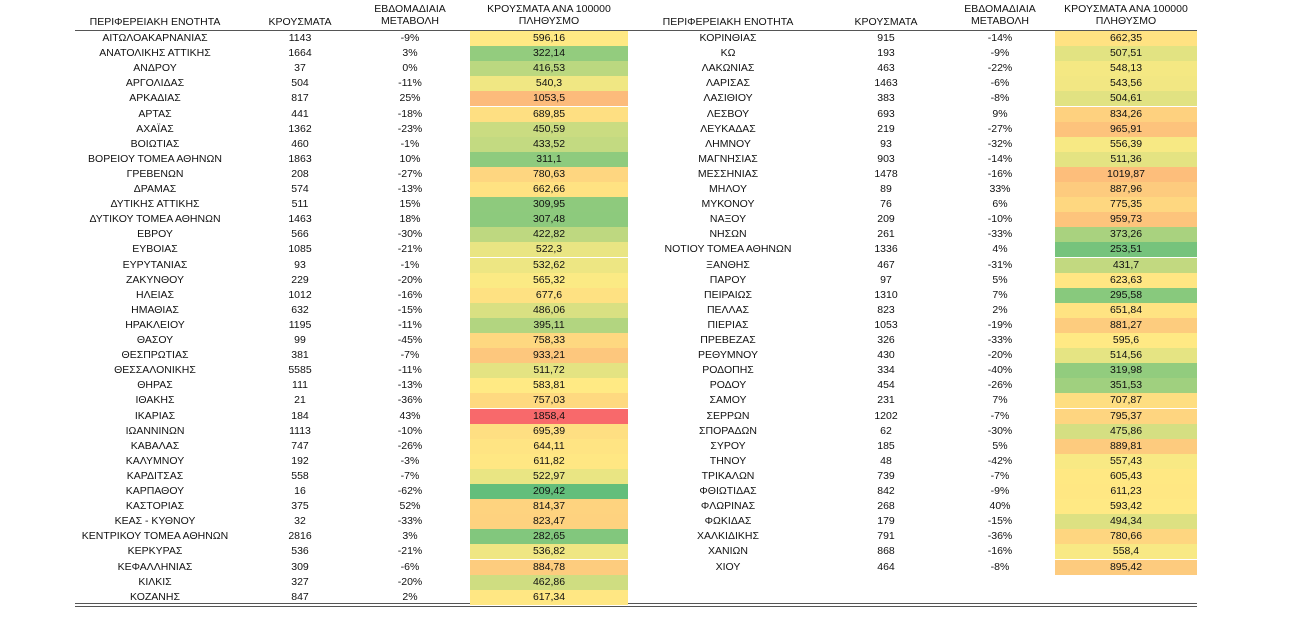  Describe the element at coordinates (155, 204) in the screenshot. I see `region-name: ΔΥΤΙΚΗΣ ΑΤΤΙΚΗΣ` at that location.